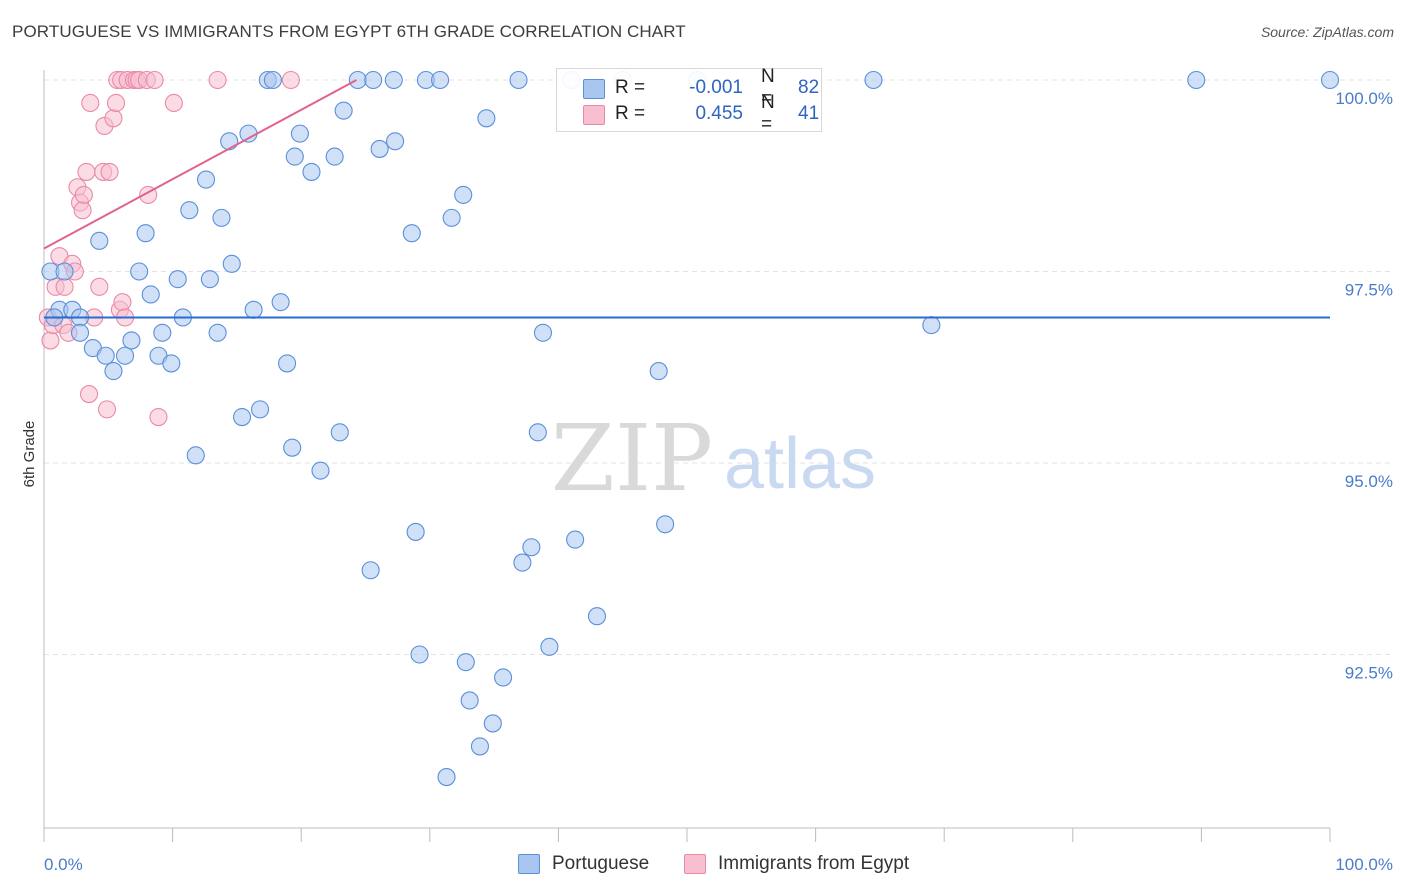 This screenshot has width=1406, height=892. What do you see at coordinates (1327, 32) in the screenshot?
I see `source-label: Source: ZipAtlas.com` at bounding box center [1327, 32].